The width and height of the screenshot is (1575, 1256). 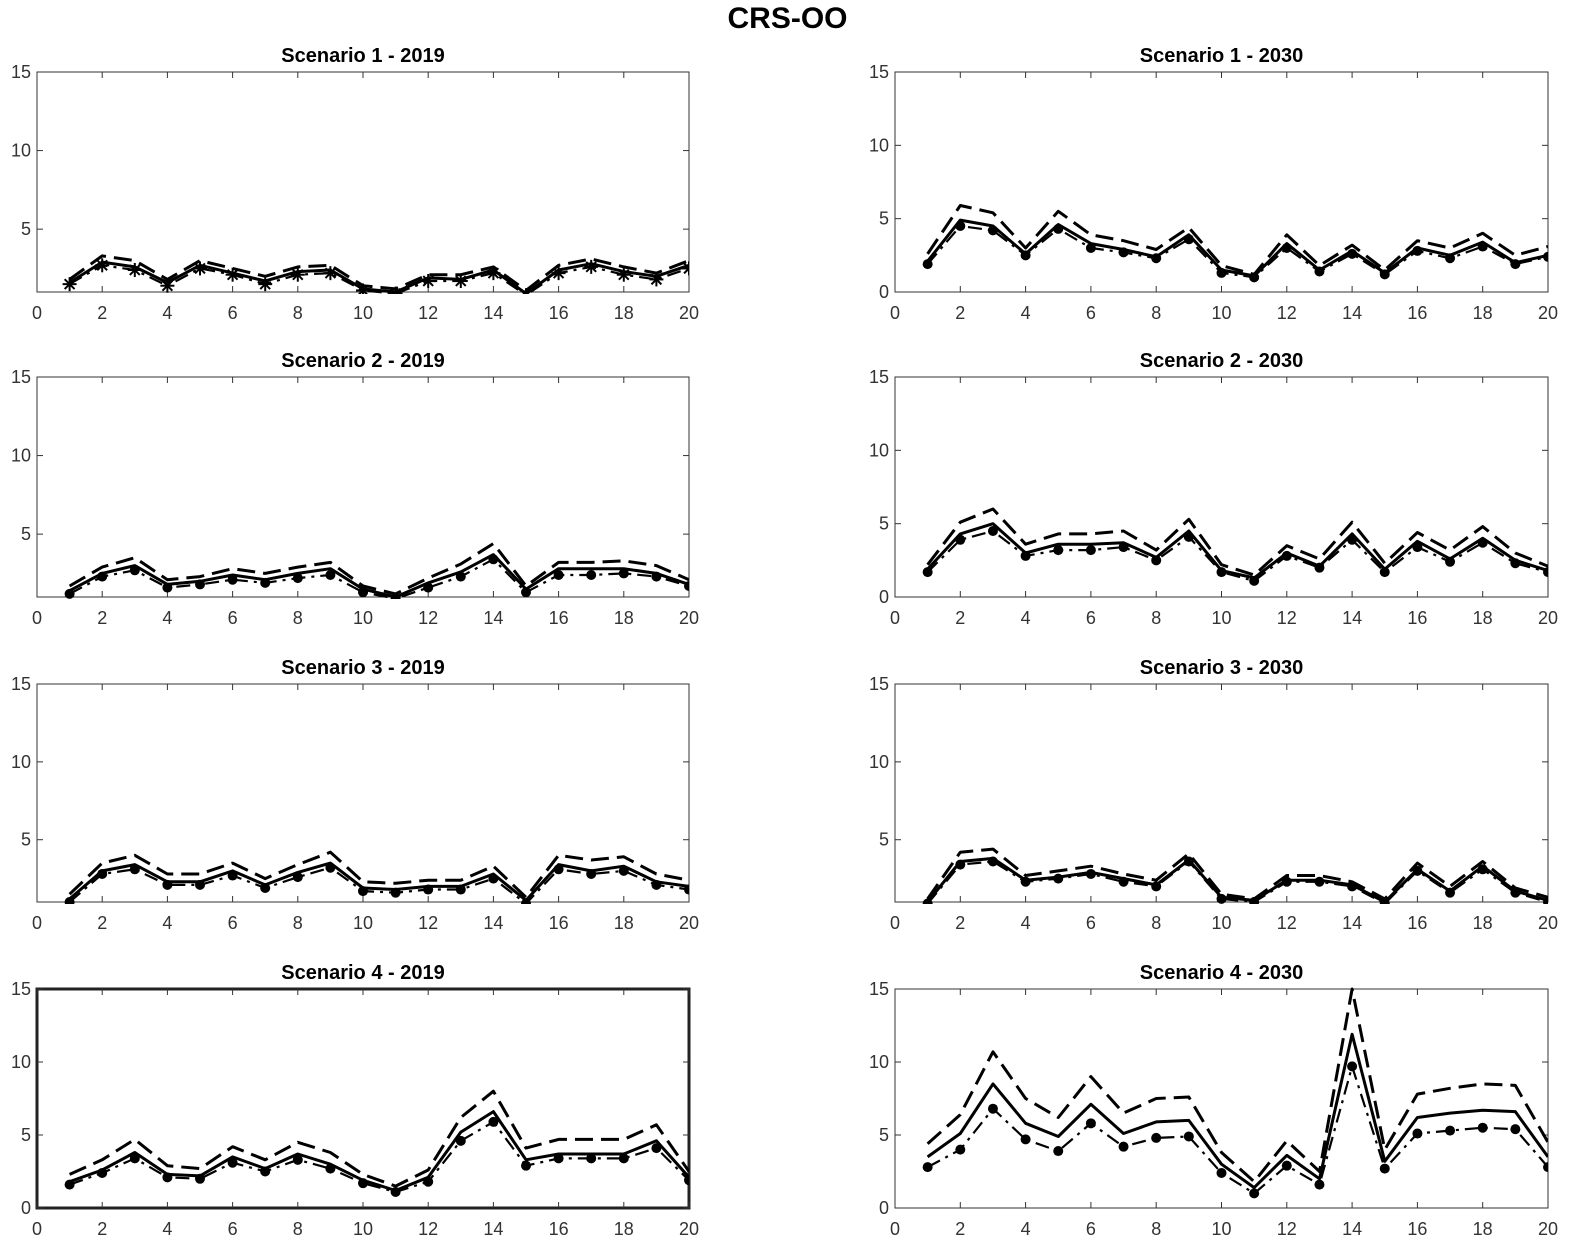 I want to click on y-tick-label: 0, so click(x=884, y=292).